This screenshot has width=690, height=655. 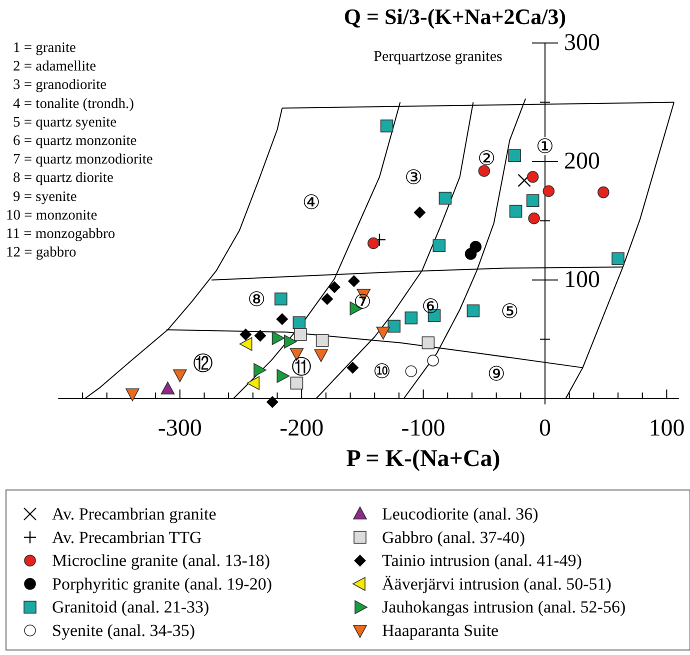 What do you see at coordinates (162, 584) in the screenshot?
I see `legend-label: Porphyritic granite (anal. 19-20)` at bounding box center [162, 584].